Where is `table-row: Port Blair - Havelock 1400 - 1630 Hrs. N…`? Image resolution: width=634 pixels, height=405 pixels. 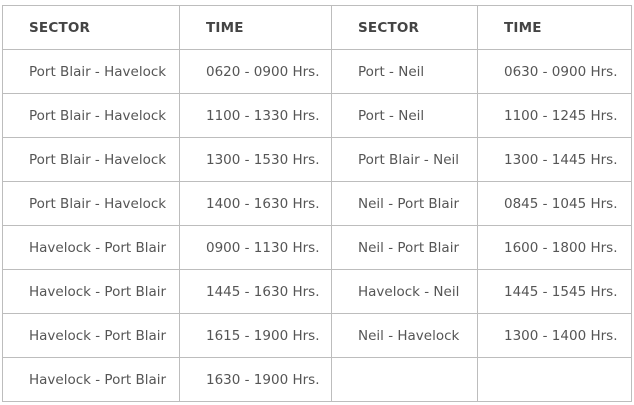
table-row: Port Blair - Havelock 1400 - 1630 Hrs. N… is located at coordinates (317, 203).